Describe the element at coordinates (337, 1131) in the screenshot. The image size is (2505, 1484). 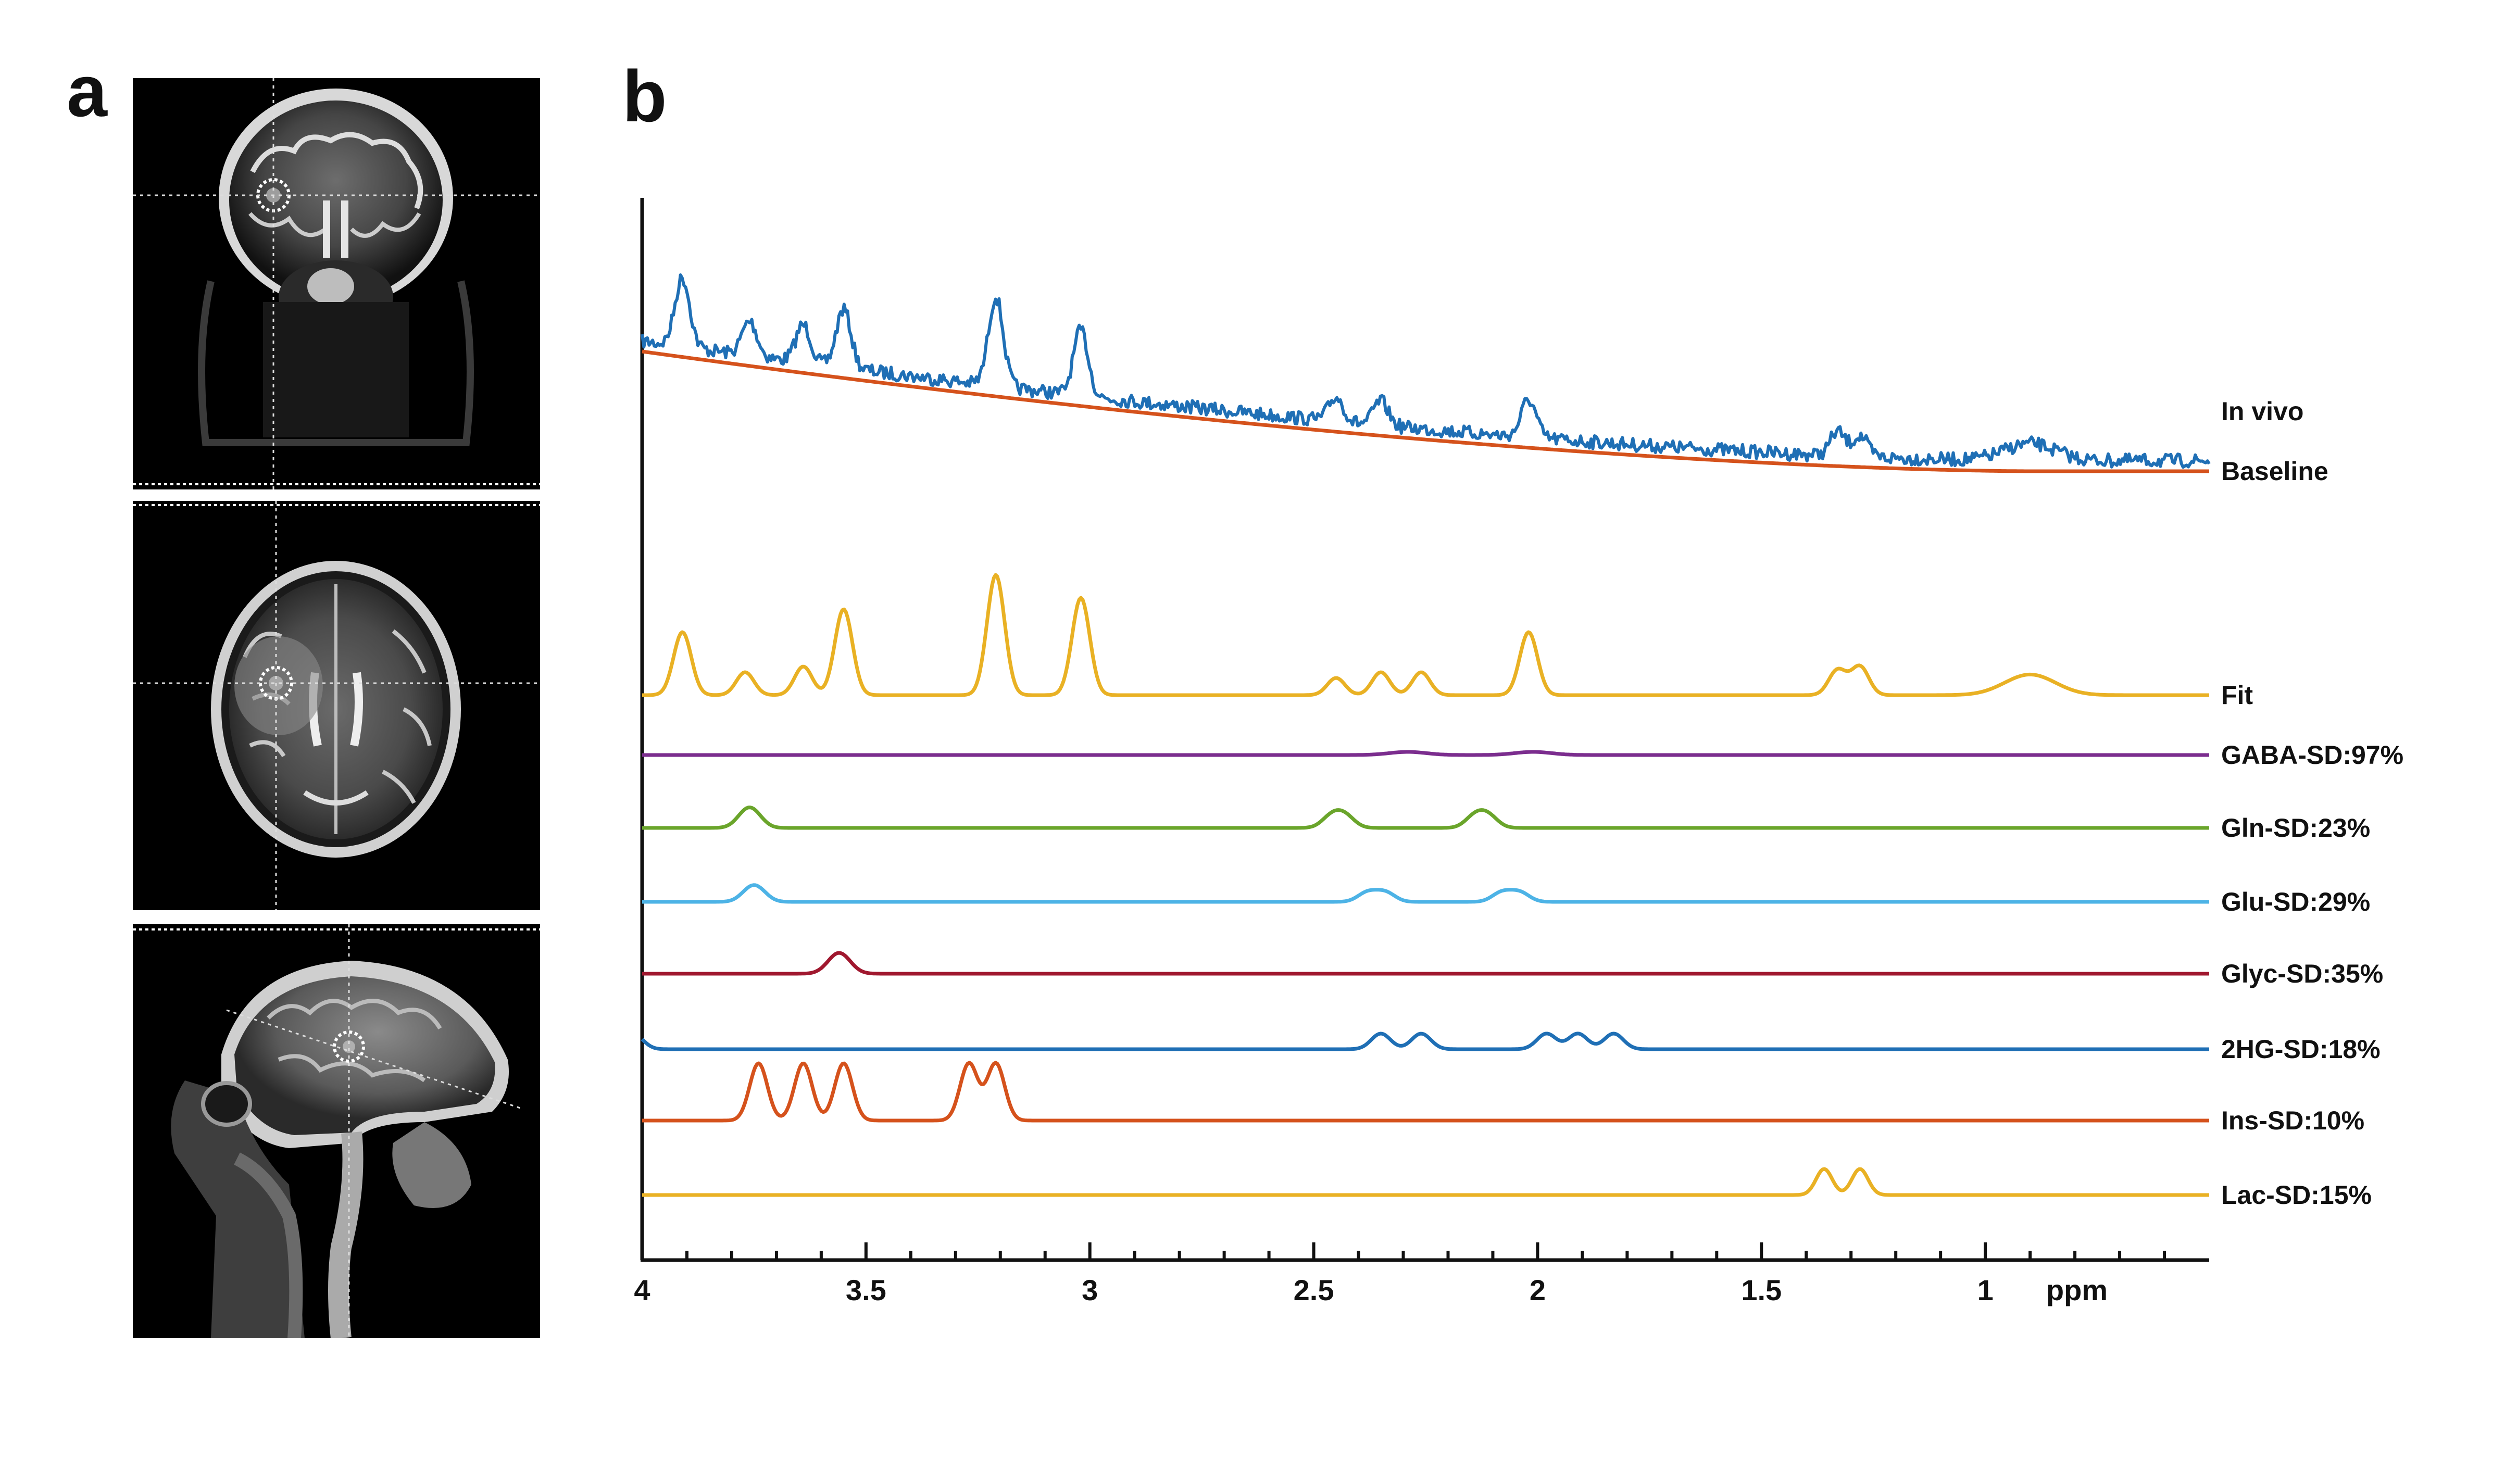
I see `mri-sagittal-image` at that location.